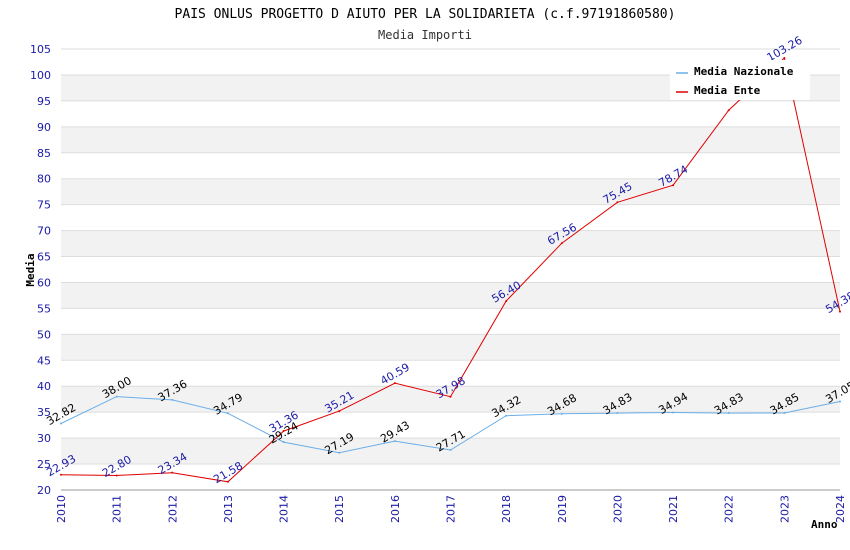 Image resolution: width=850 pixels, height=550 pixels. What do you see at coordinates (44, 412) in the screenshot?
I see `y-tick-label: 35` at bounding box center [44, 412].